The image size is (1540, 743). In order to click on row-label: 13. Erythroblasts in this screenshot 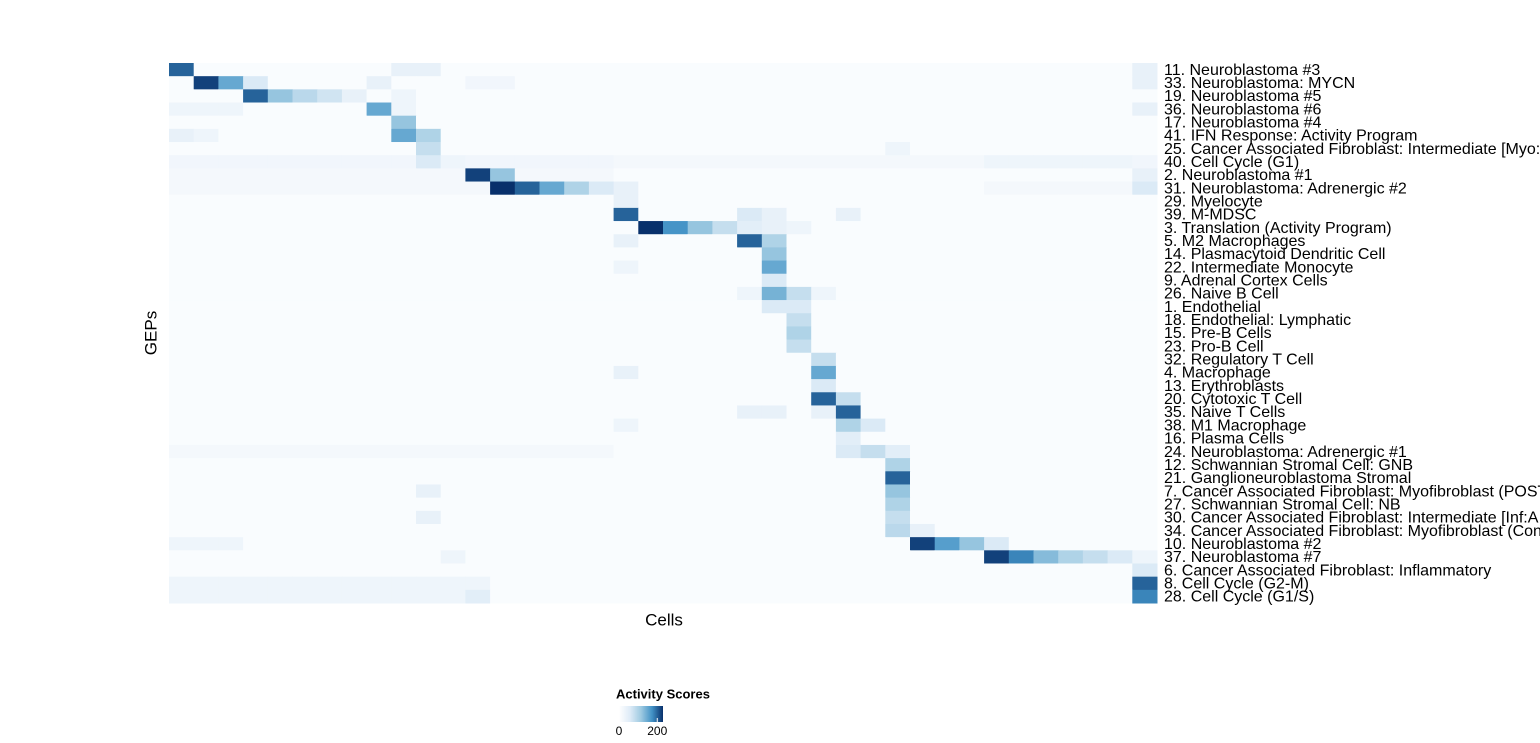, I will do `click(1224, 386)`.